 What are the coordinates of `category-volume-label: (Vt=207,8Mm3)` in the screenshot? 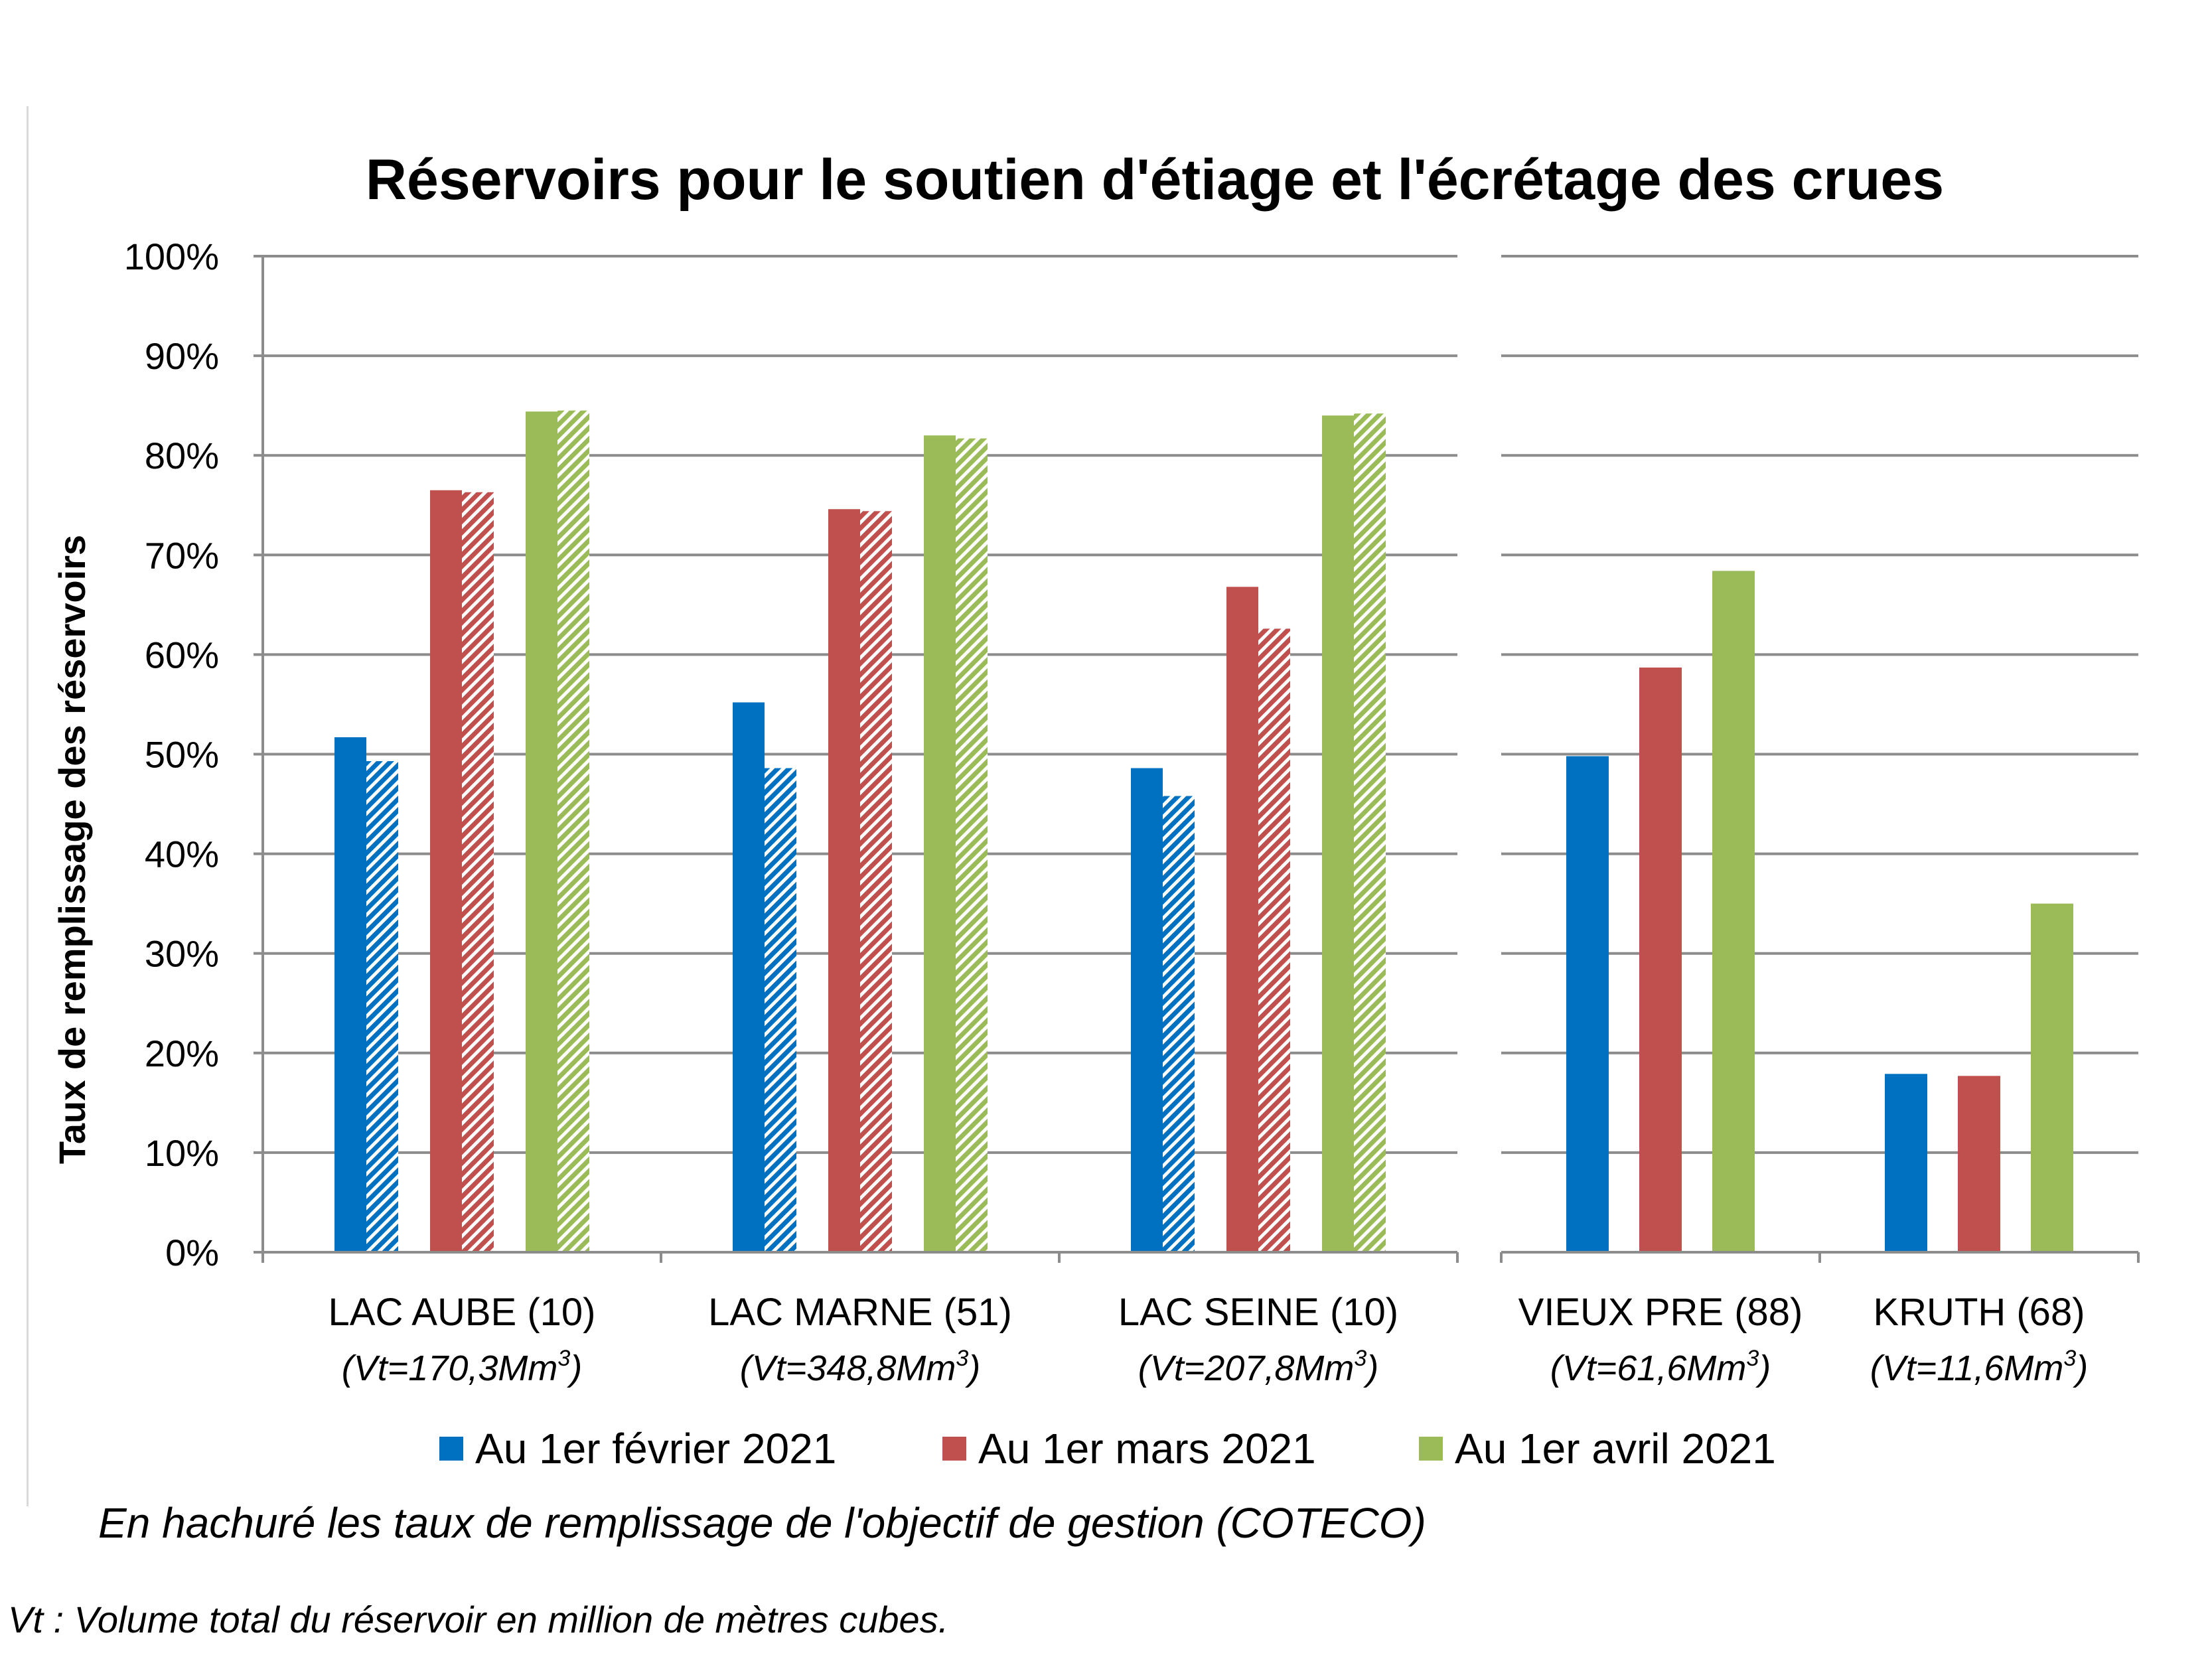 It's located at (1259, 1367).